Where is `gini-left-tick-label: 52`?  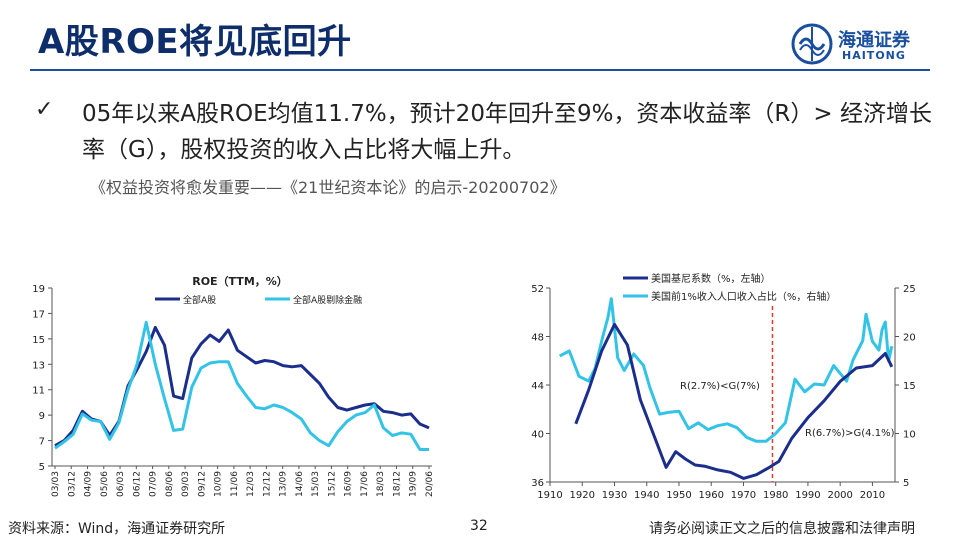
gini-left-tick-label: 52 is located at coordinates (537, 289).